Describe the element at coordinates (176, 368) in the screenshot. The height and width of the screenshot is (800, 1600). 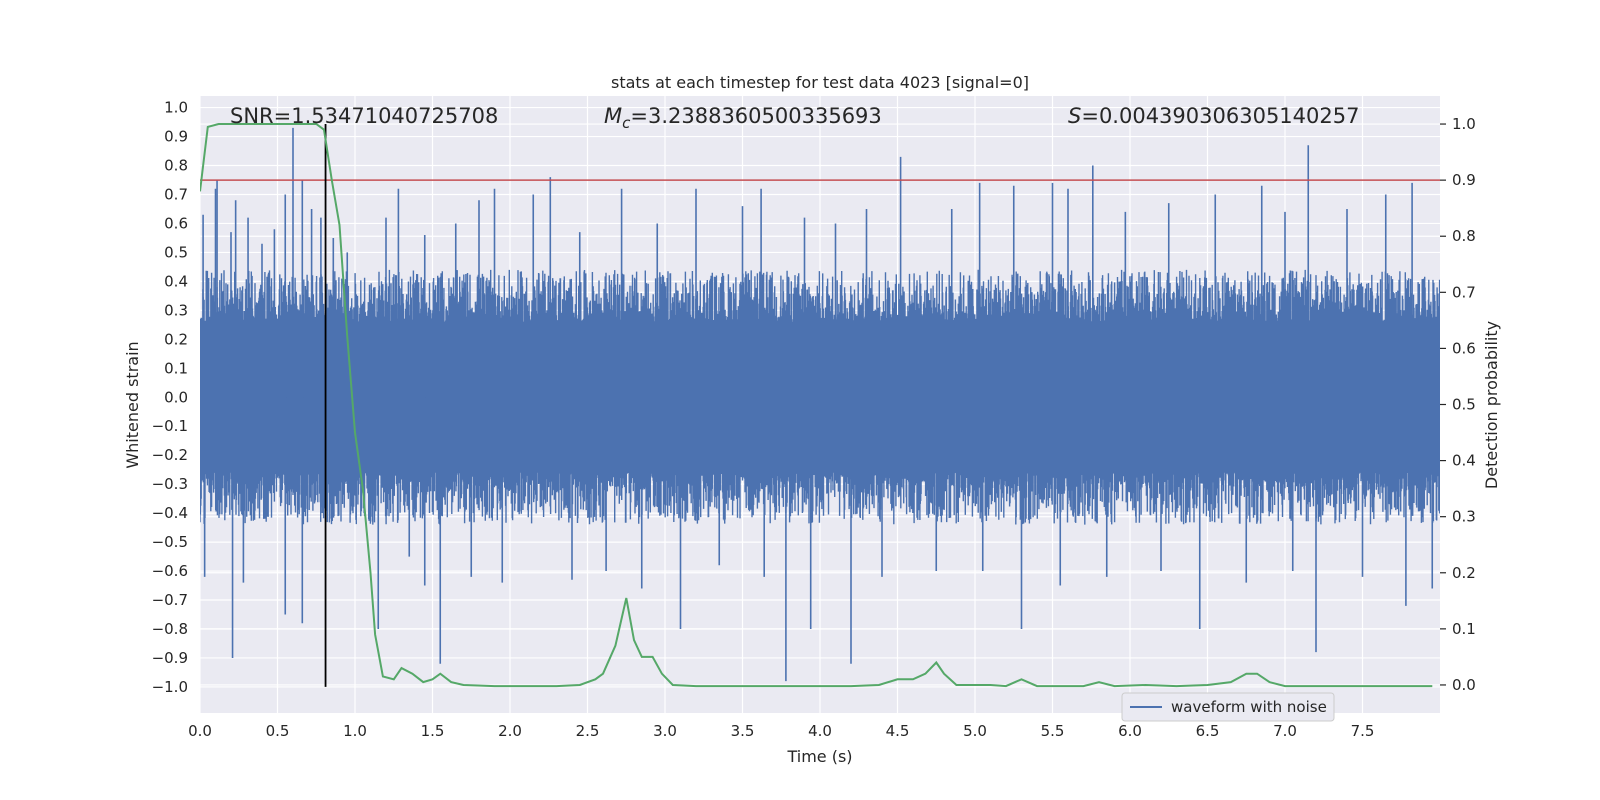
I see `y-tick-label: 0.1` at that location.